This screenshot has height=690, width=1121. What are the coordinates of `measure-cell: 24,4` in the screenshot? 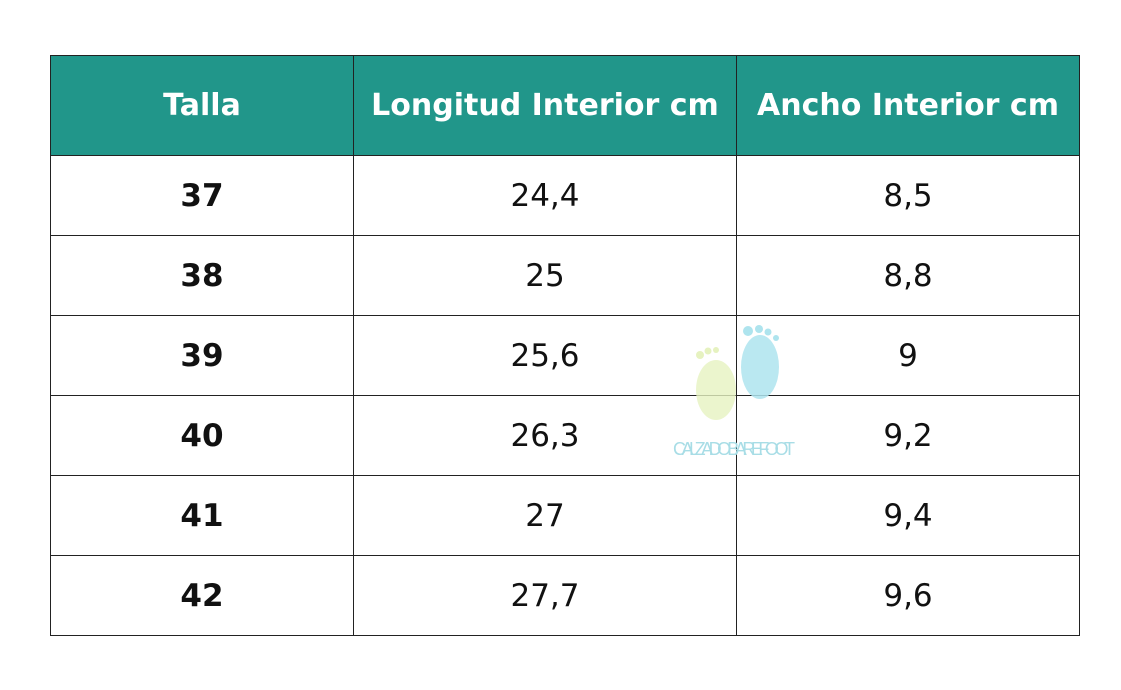 It's located at (545, 195).